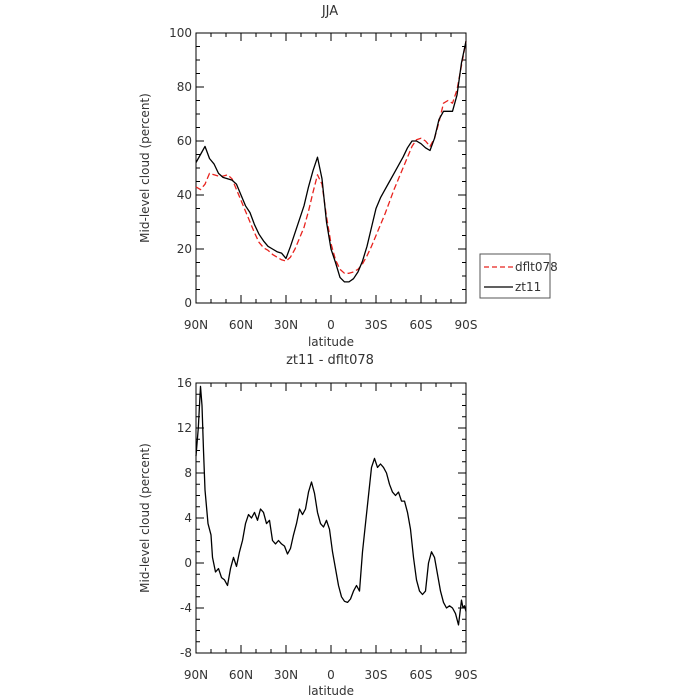 This screenshot has height=700, width=700. What do you see at coordinates (286, 675) in the screenshot?
I see `bottom-chart-x-tick-label: 30N` at bounding box center [286, 675].